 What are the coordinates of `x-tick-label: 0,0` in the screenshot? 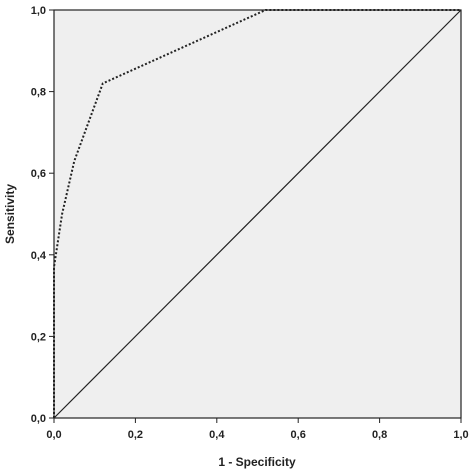 It's located at (53, 435).